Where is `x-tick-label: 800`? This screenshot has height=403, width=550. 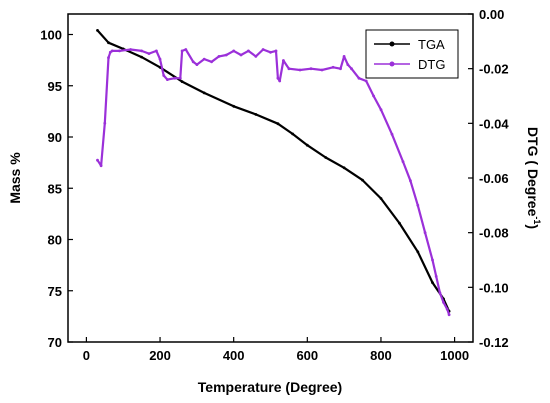 x-tick-label: 800 is located at coordinates (381, 355).